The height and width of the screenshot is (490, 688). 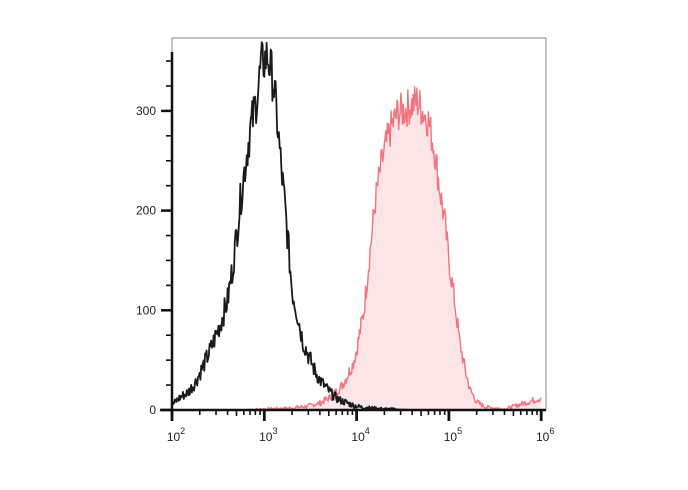 I want to click on y-tick-label: 0, so click(x=152, y=410).